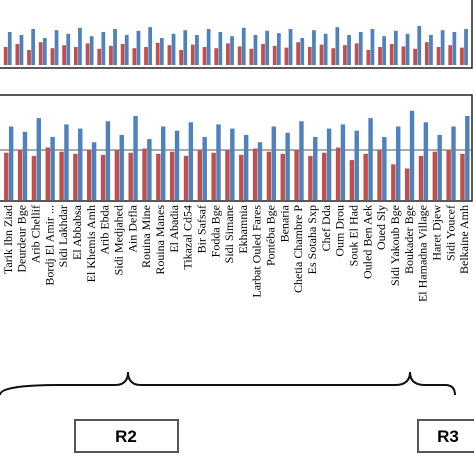 The width and height of the screenshot is (474, 474). What do you see at coordinates (326, 227) in the screenshot?
I see `x-tick-label: Chef Dda` at bounding box center [326, 227].